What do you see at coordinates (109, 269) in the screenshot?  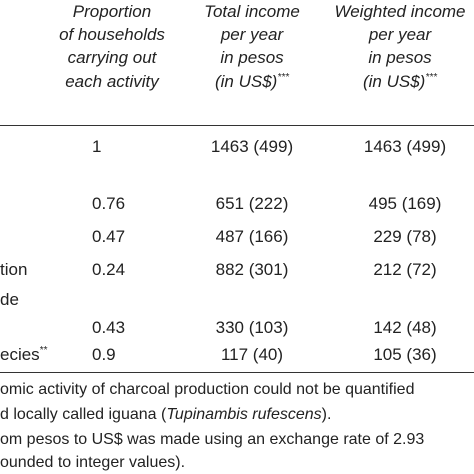 I see `proportion-cell: 0.24` at bounding box center [109, 269].